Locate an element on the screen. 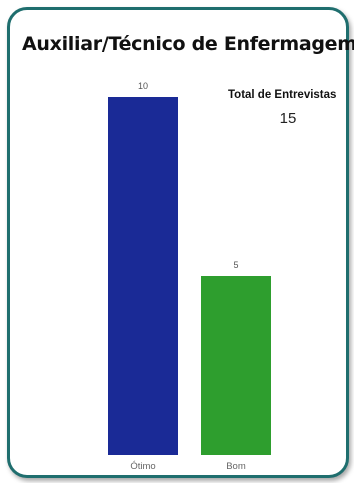  kpi-value: 15 is located at coordinates (288, 118).